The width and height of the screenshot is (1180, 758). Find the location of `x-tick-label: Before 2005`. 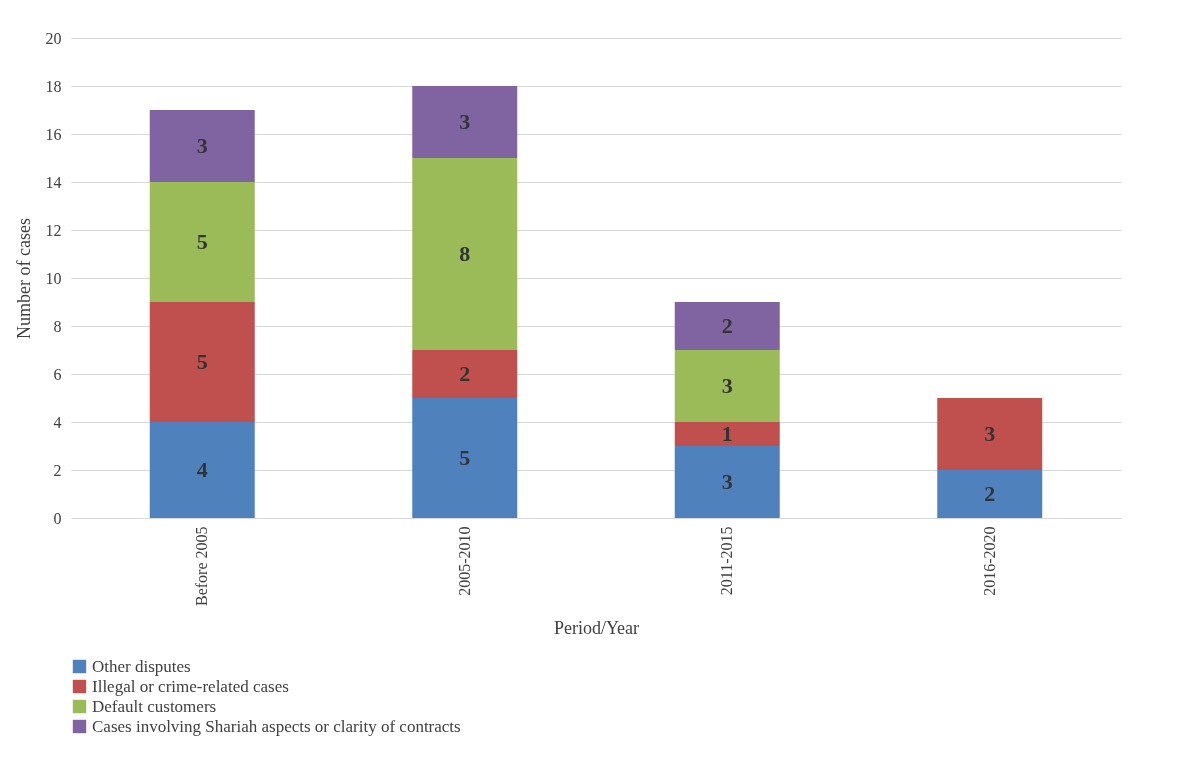

x-tick-label: Before 2005 is located at coordinates (202, 566).